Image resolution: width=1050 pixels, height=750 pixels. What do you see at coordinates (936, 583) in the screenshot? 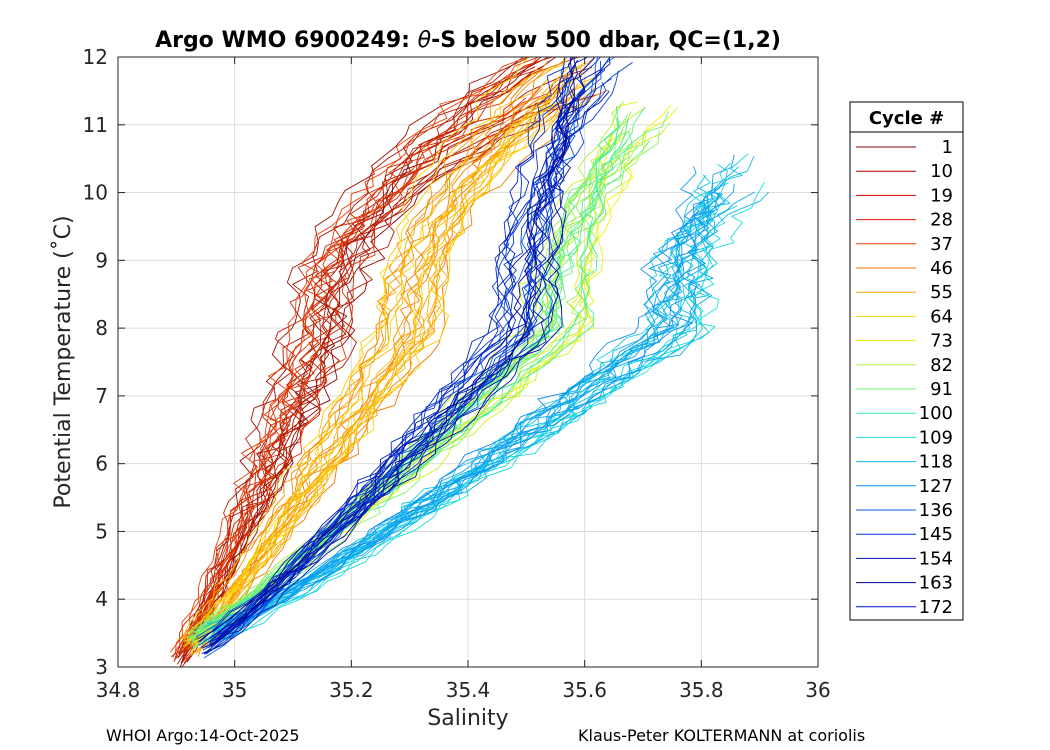
I see `legend-entry-label: 163` at bounding box center [936, 583].